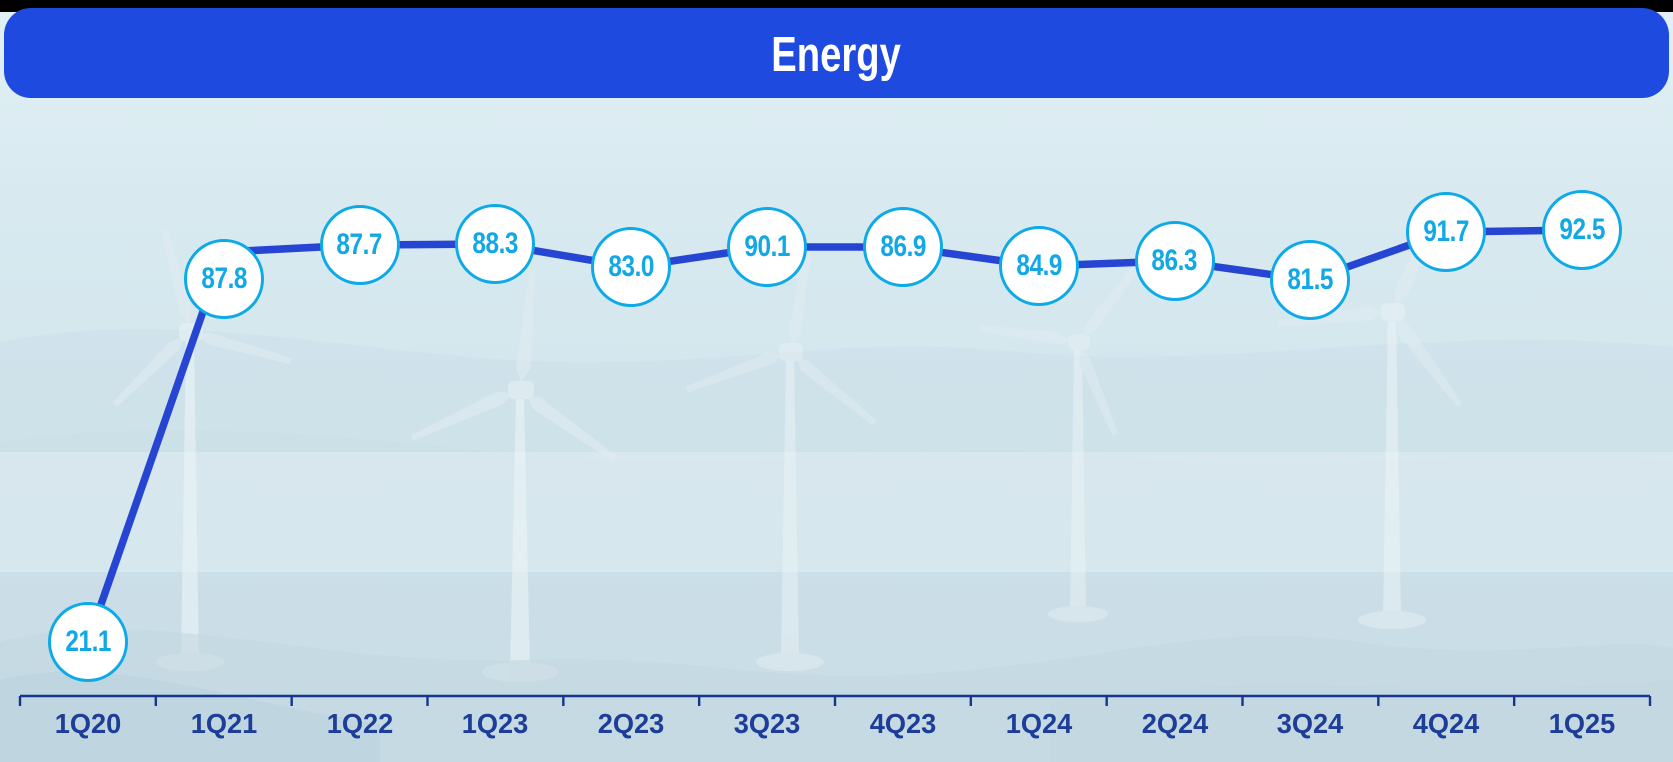 The width and height of the screenshot is (1673, 762). I want to click on data-point-marker-3Q24: 81.5, so click(1310, 280).